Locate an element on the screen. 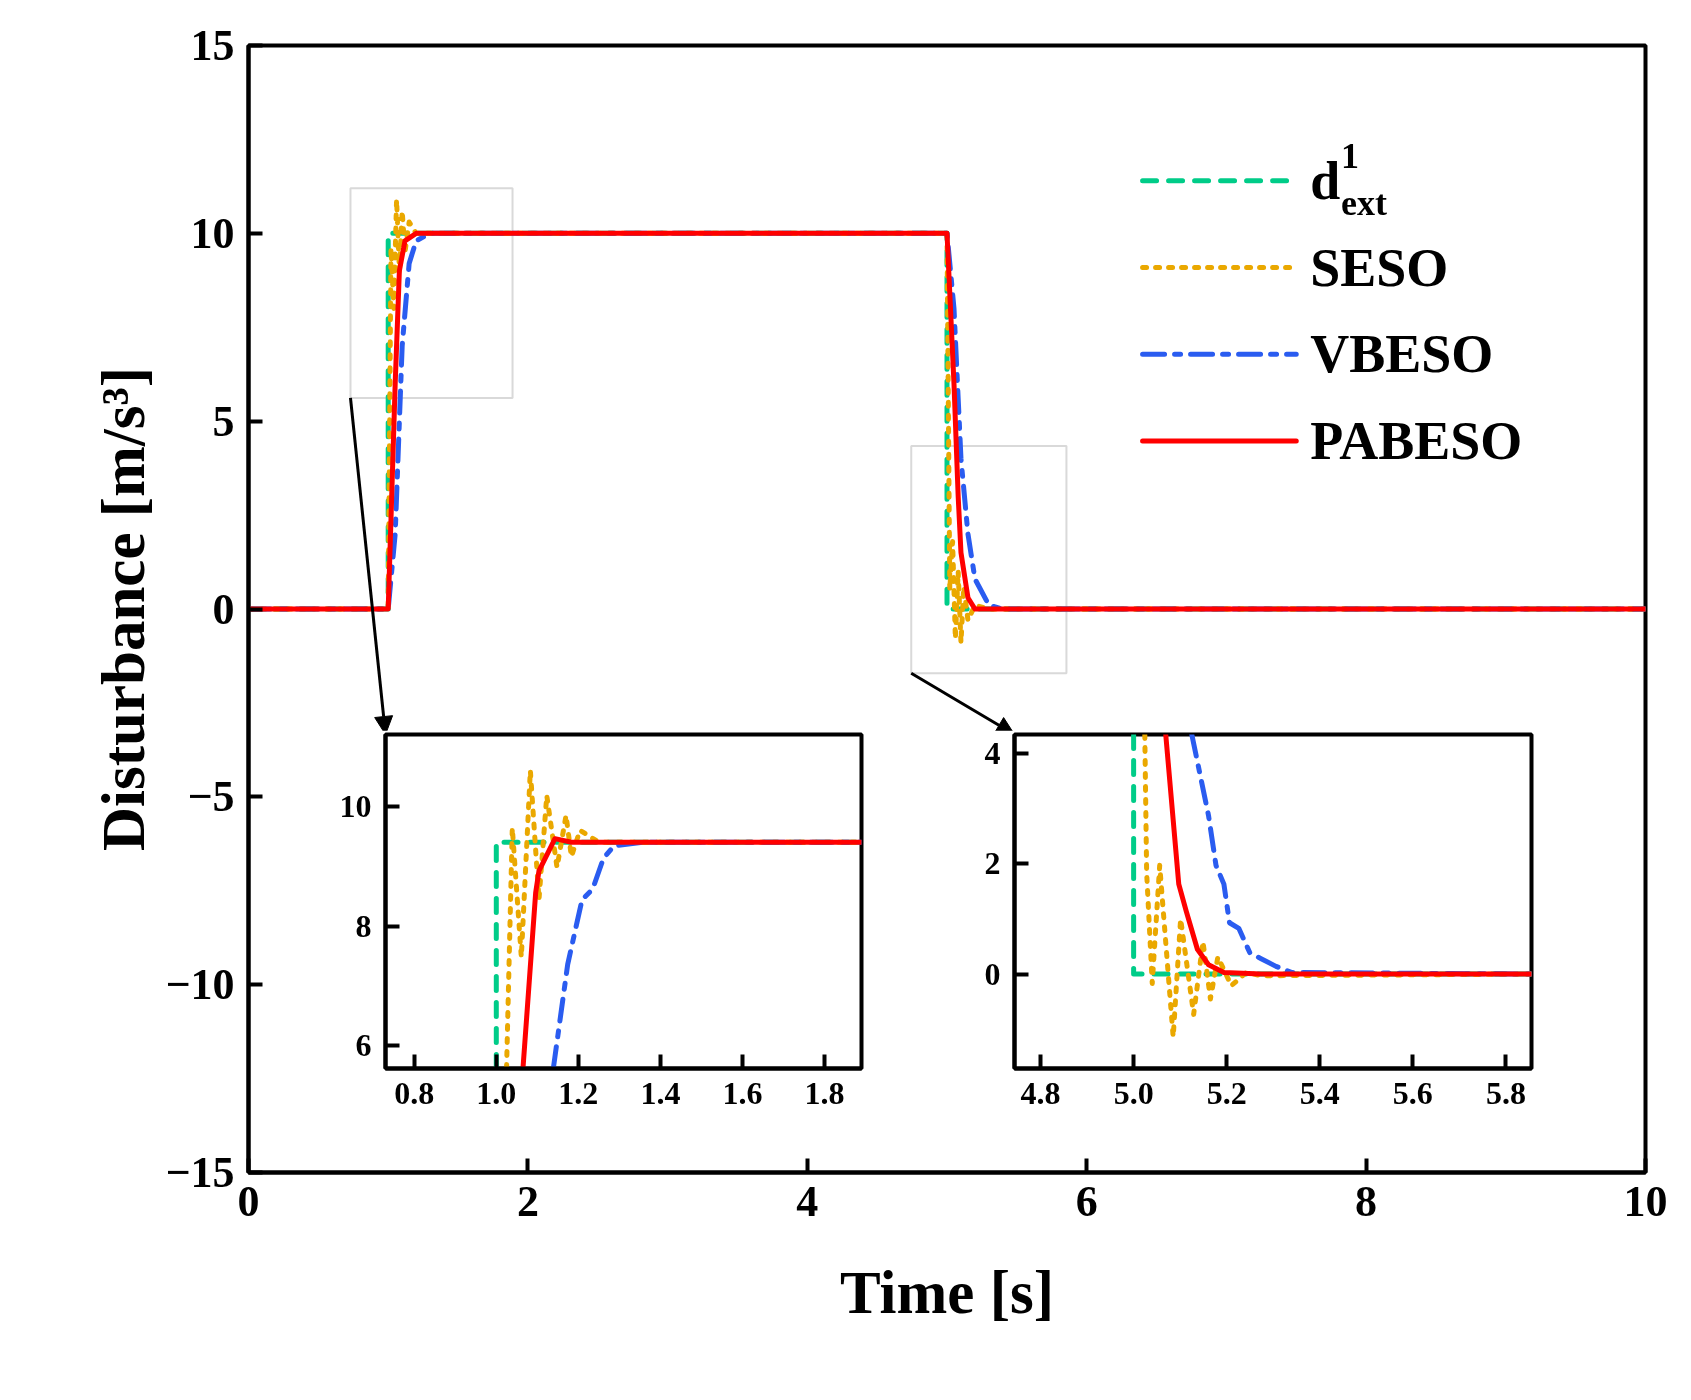  y-tick-label: 8 is located at coordinates (363, 925).